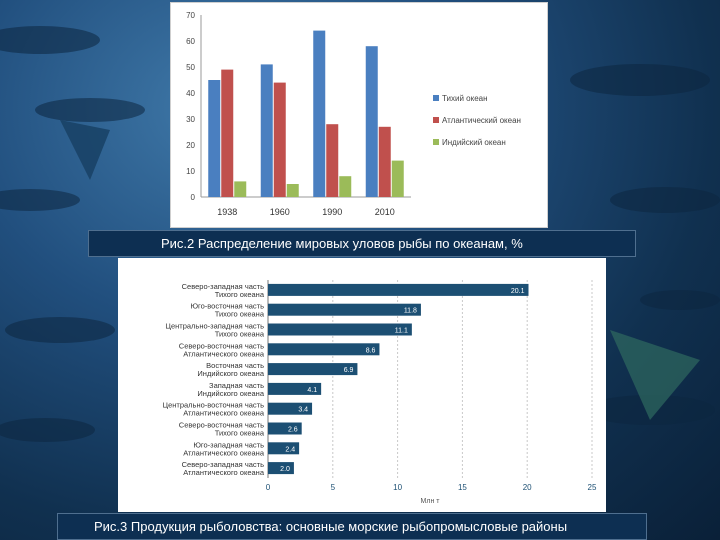  I want to click on category-label: Юго-восточная часть Тихого океана, so click(227, 310).